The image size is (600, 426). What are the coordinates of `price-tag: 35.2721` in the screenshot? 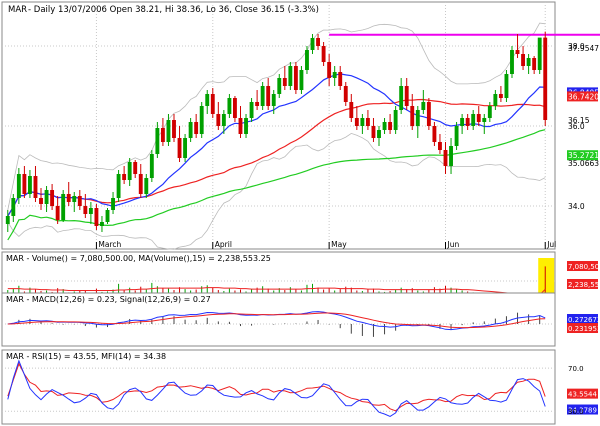 It's located at (583, 155).